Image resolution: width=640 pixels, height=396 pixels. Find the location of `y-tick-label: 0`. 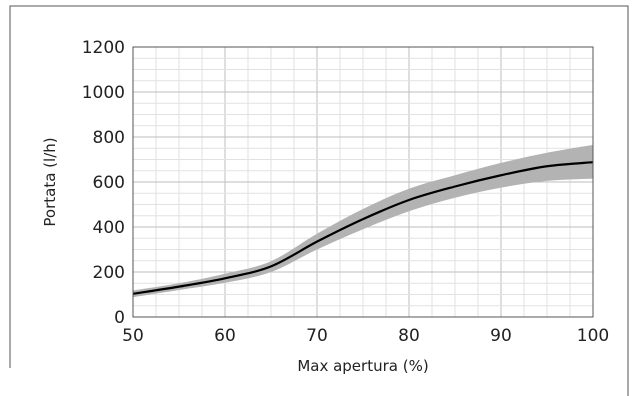

y-tick-label: 0 is located at coordinates (119, 318).